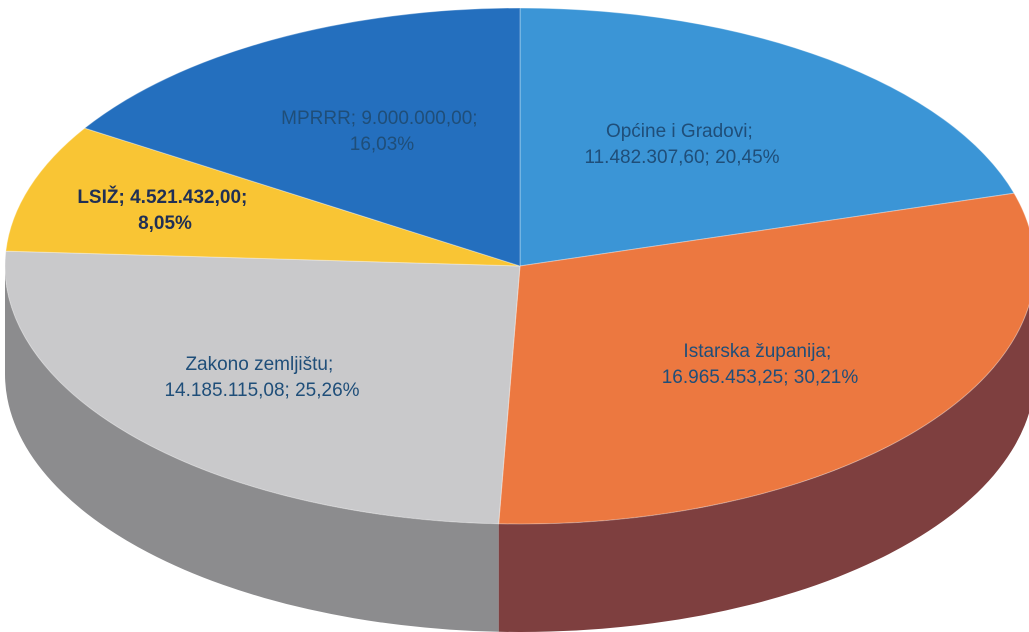  What do you see at coordinates (261, 377) in the screenshot?
I see `label-zakon-o-zemljistu: Zakono zemljištu; 14.185.115,08; 25,26%` at bounding box center [261, 377].